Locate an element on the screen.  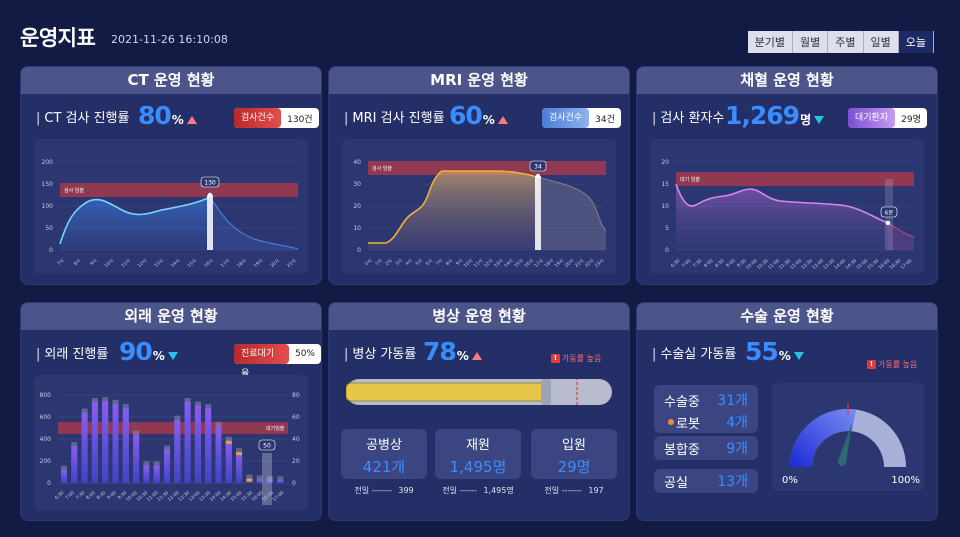
x-tick: 3시 is located at coordinates (398, 262).